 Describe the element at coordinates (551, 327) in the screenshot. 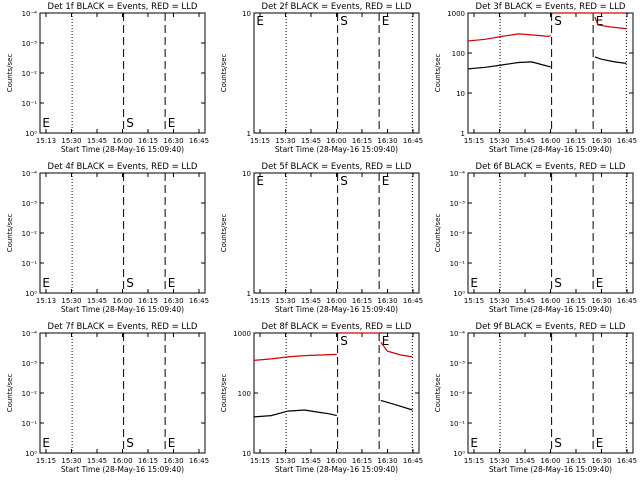

I see `panel-title: Det 9f BLACK = Events, RED = LLD` at that location.